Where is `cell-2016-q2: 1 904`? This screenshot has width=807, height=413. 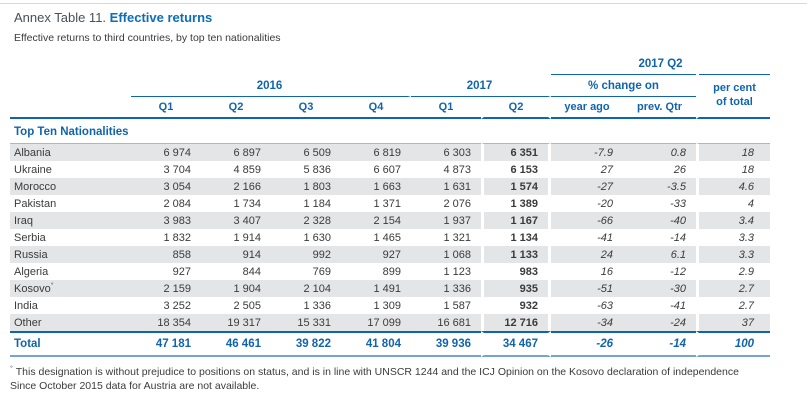
cell-2016-q2: 1 904 is located at coordinates (236, 288).